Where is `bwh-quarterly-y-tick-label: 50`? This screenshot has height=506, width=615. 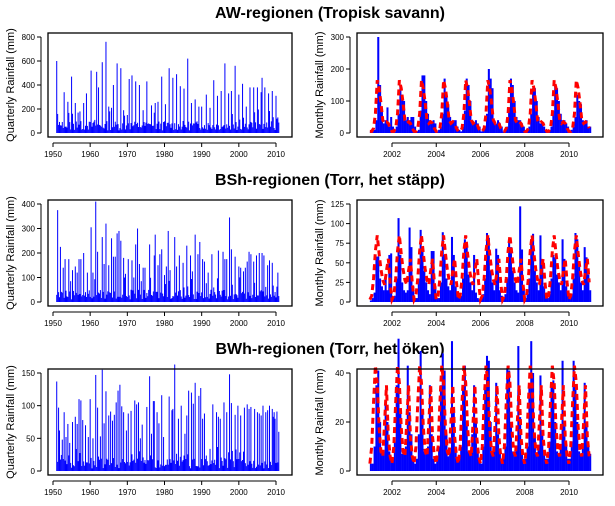 bwh-quarterly-y-tick-label: 50 is located at coordinates (30, 438).